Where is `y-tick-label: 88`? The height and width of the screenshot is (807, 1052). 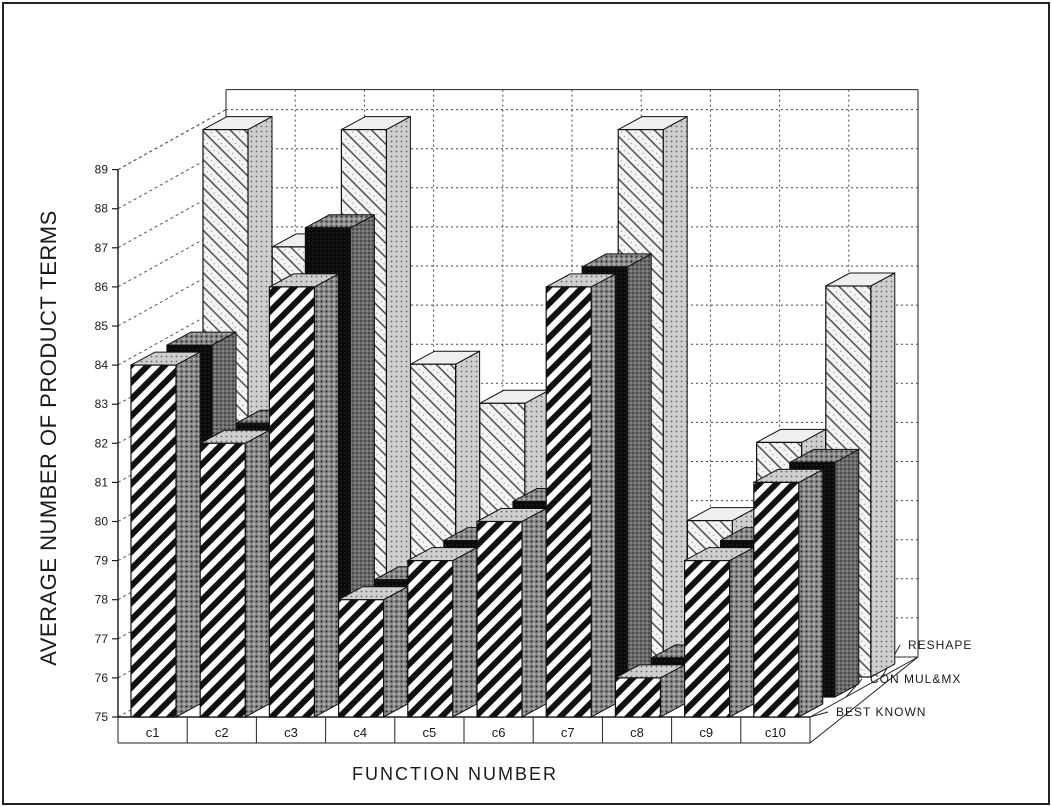 y-tick-label: 88 is located at coordinates (102, 209).